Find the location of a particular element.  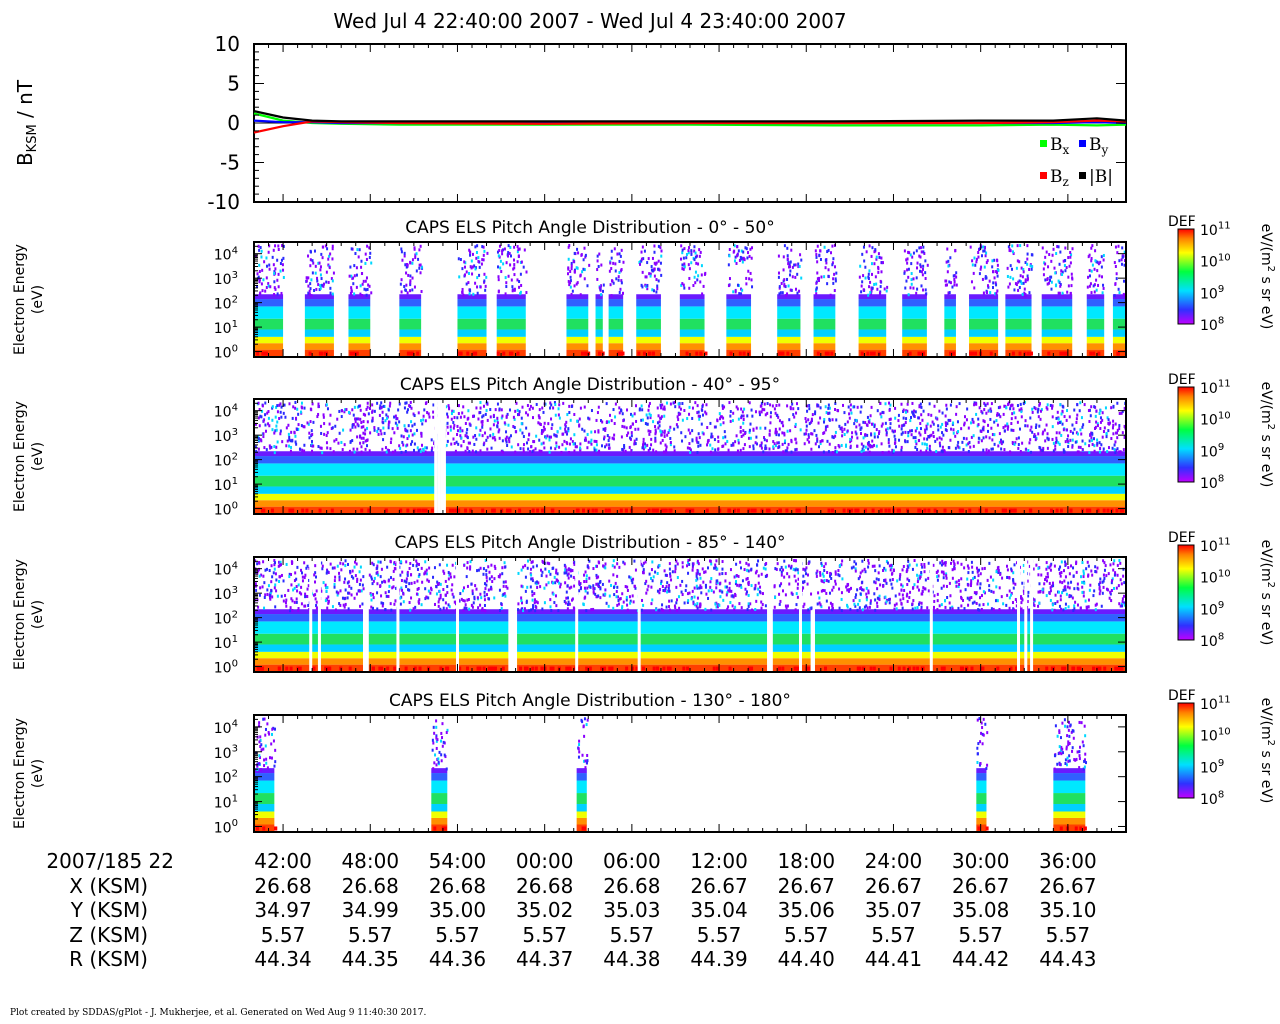

colorbar-tick-label: 1010 is located at coordinates (1215, 261).